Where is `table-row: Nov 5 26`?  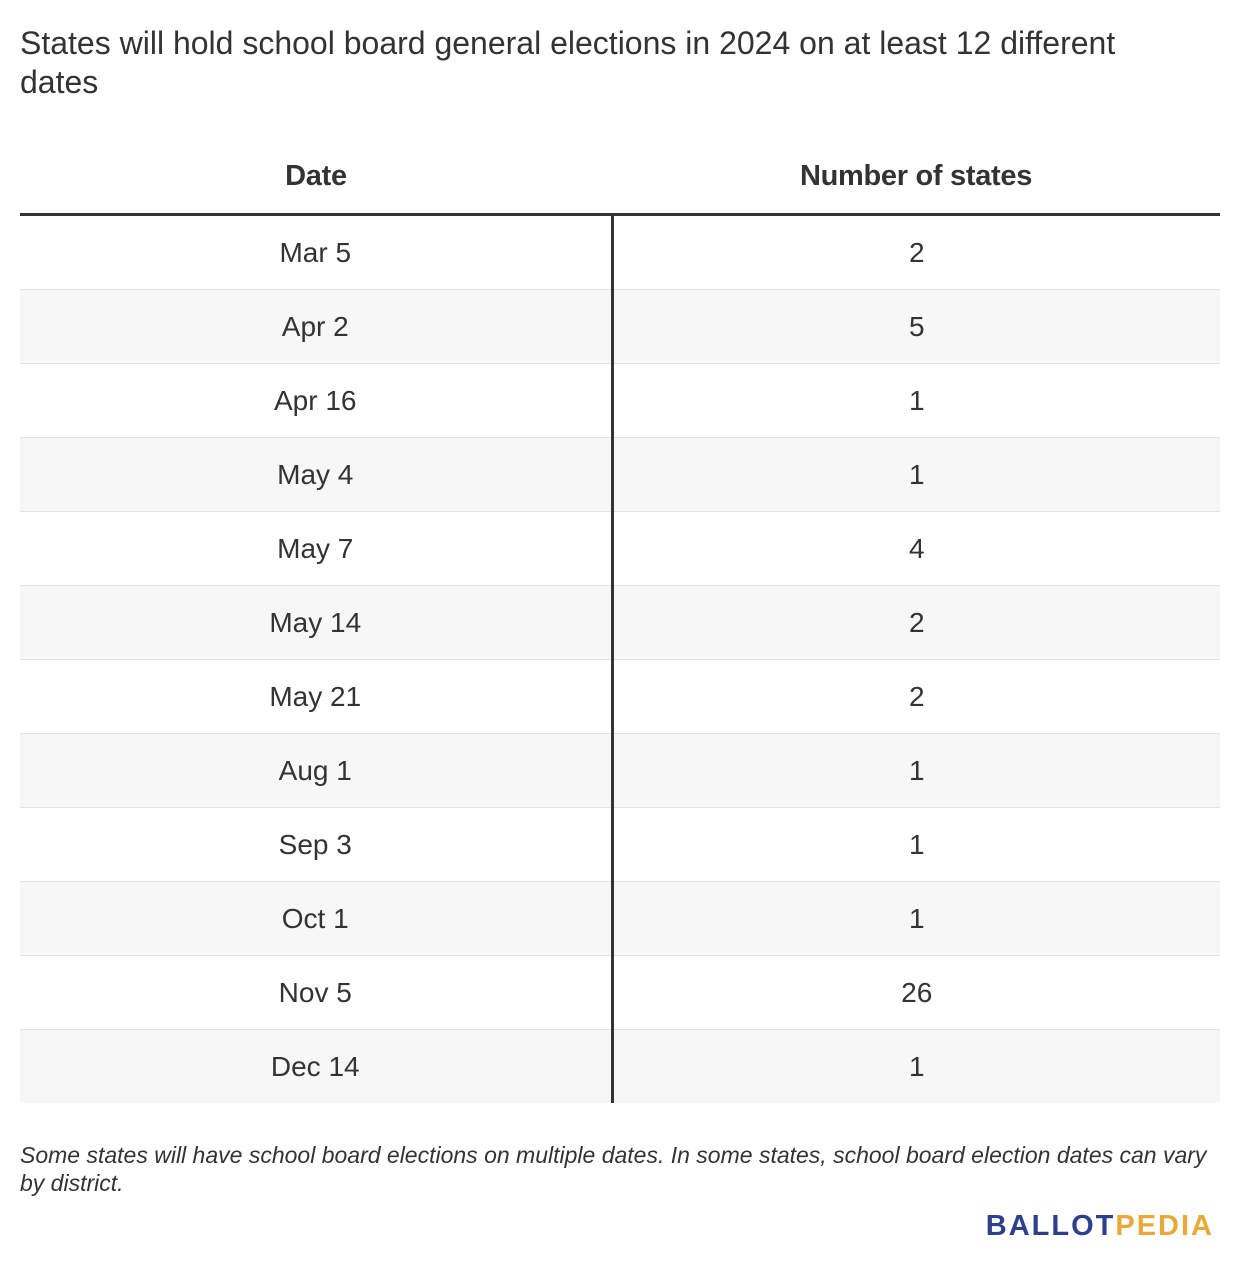
table-row: Nov 5 26 is located at coordinates (620, 992).